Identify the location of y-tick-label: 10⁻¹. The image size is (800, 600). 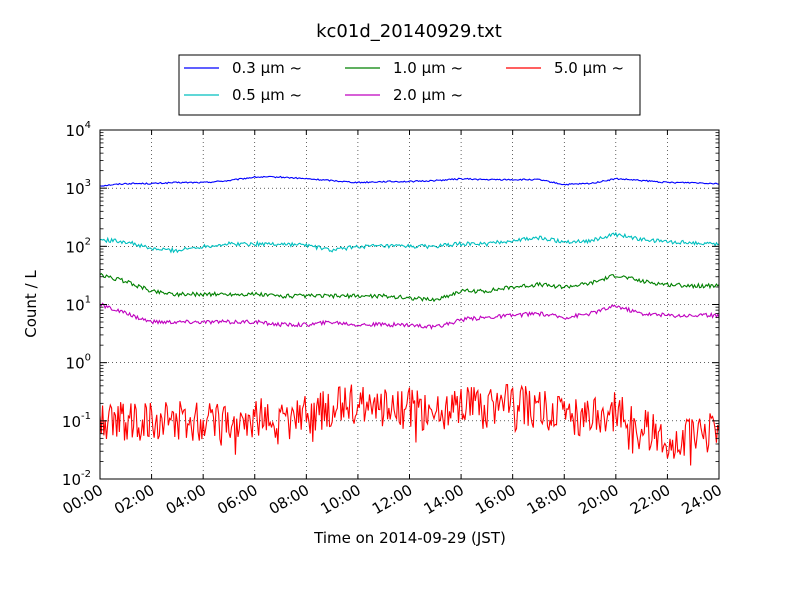
(76, 421).